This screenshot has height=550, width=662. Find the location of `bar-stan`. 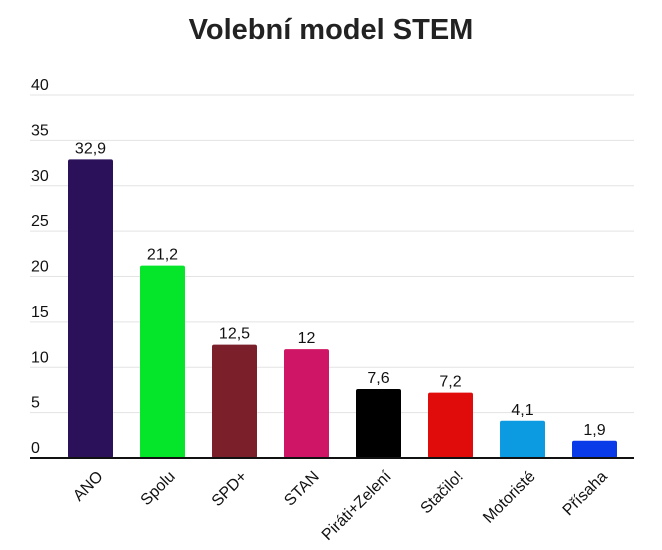

bar-stan is located at coordinates (306, 403).